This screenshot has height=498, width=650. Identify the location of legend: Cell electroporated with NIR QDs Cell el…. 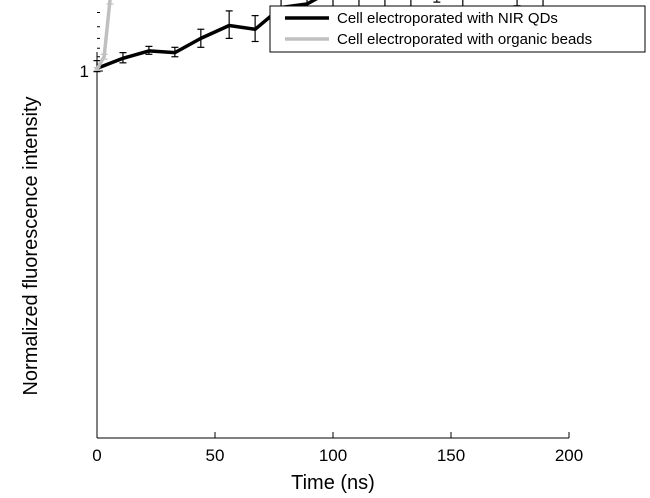
(457, 29).